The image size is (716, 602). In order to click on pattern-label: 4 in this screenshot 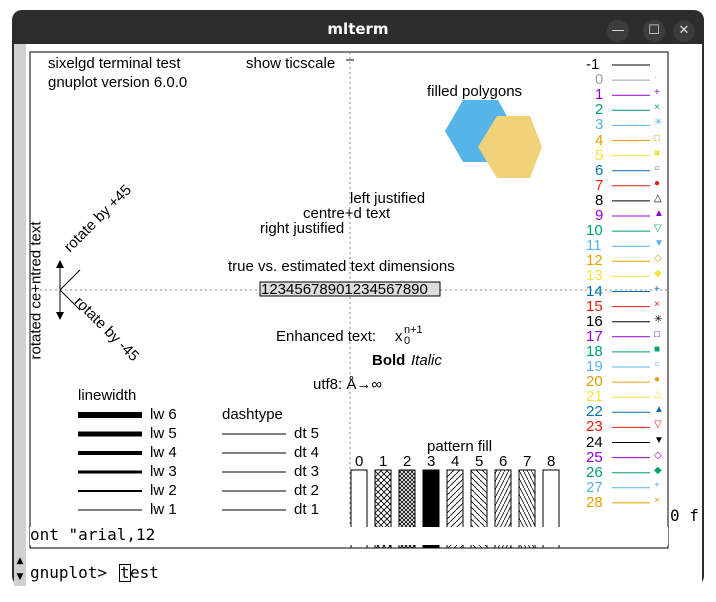, I will do `click(455, 461)`.